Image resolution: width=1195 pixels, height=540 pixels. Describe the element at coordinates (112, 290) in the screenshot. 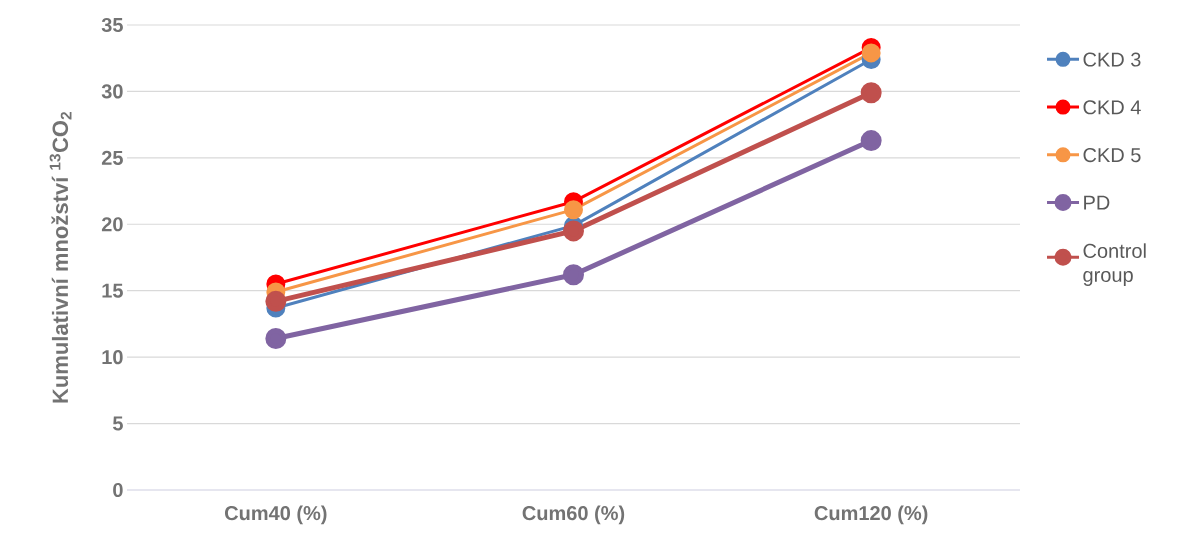

I see `y-tick-label: 15` at that location.